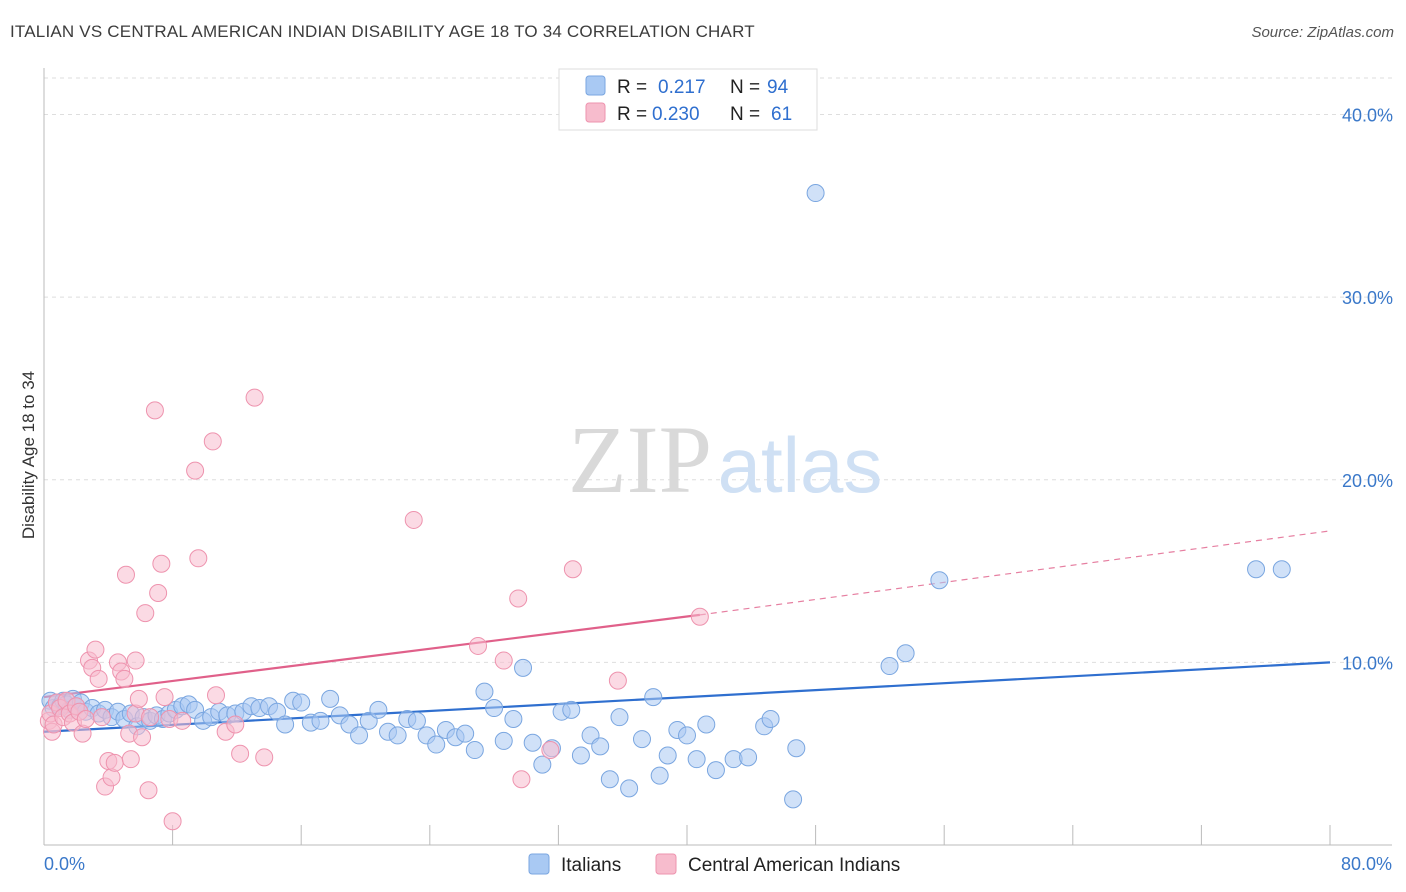 The height and width of the screenshot is (892, 1406). What do you see at coordinates (591, 865) in the screenshot?
I see `bottom-legend-label-italians: Italians` at bounding box center [591, 865].